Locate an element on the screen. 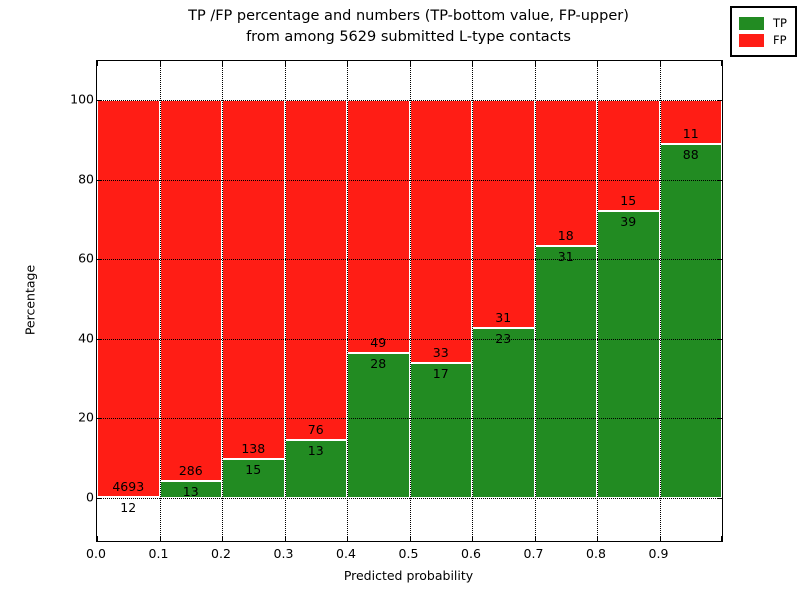 This screenshot has height=600, width=800. legend-entry-fp: FP is located at coordinates (763, 40).